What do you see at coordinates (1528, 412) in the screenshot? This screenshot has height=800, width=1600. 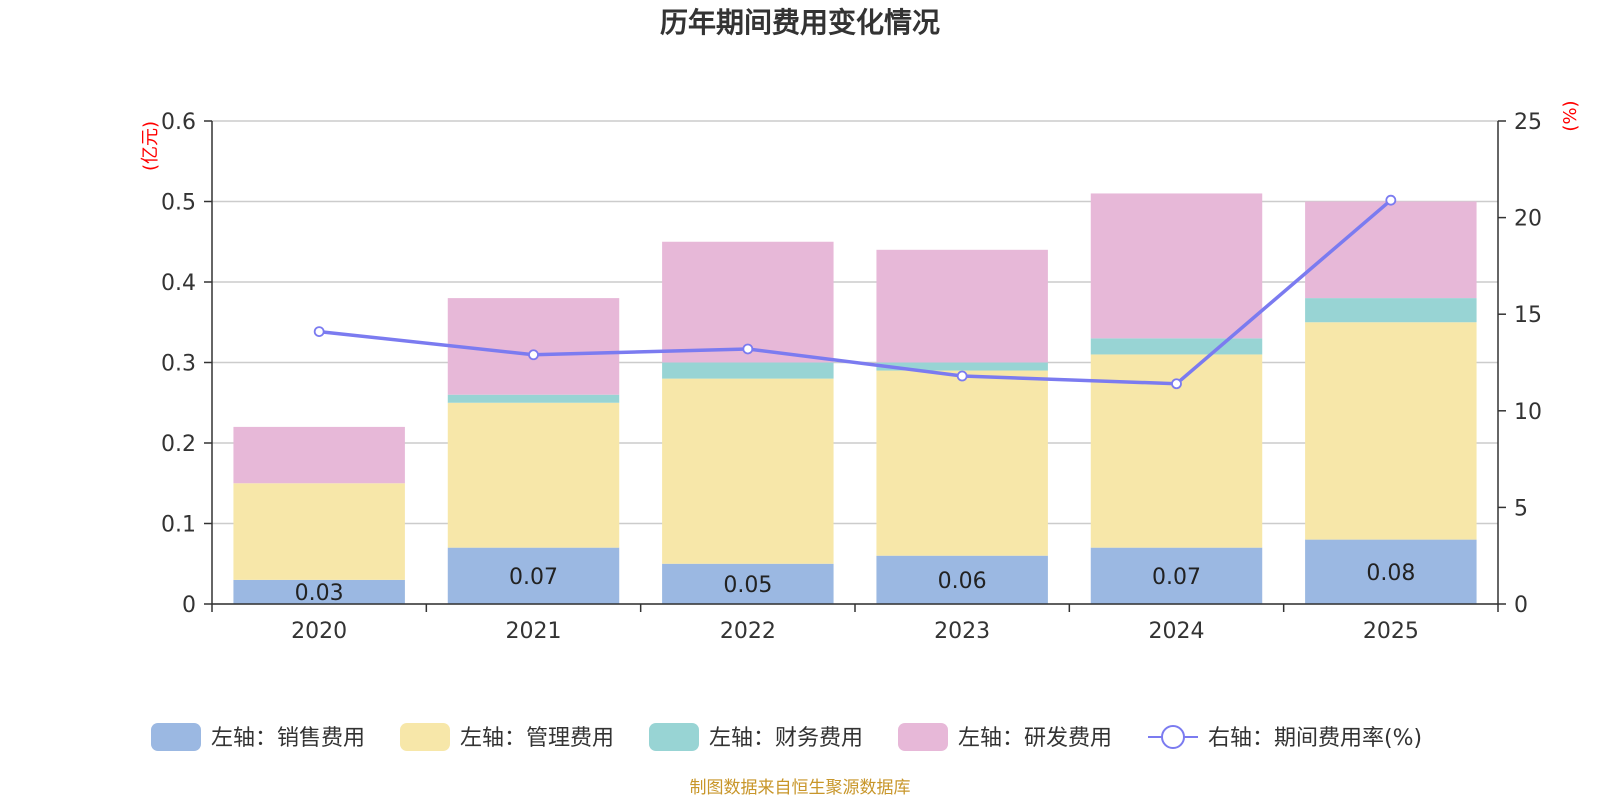 I see `right-tick-label: 10` at bounding box center [1528, 412].